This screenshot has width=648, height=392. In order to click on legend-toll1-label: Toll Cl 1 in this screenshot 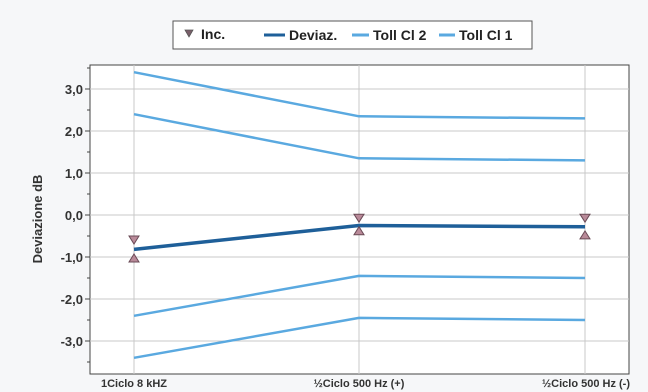, I will do `click(486, 35)`.